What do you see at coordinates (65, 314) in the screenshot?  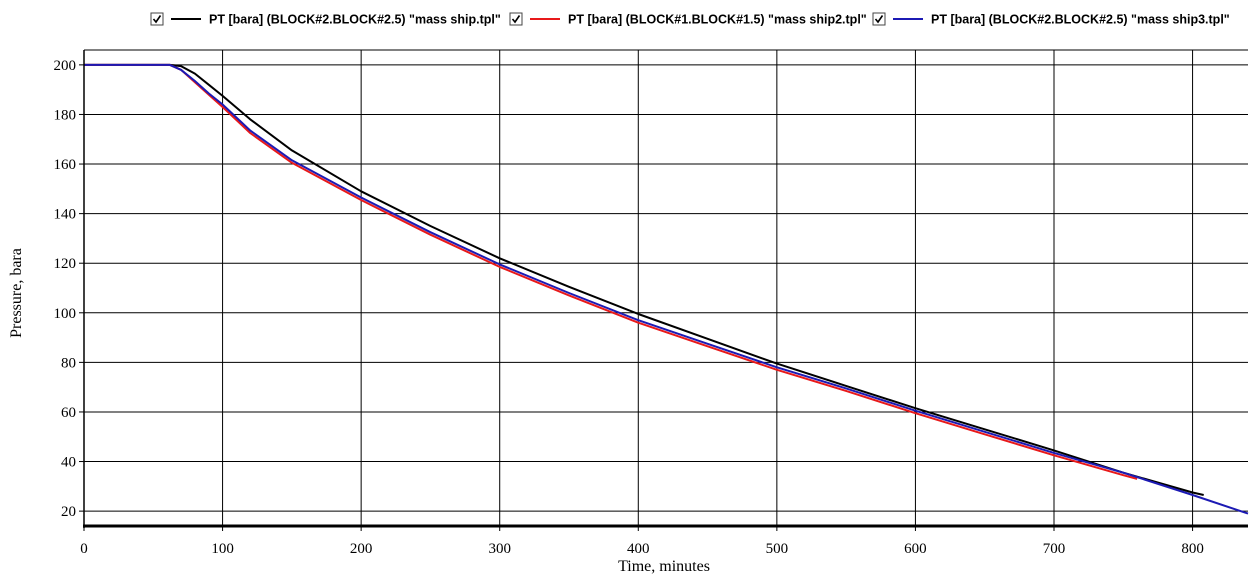 I see `y-tick-label: 100` at bounding box center [65, 314].